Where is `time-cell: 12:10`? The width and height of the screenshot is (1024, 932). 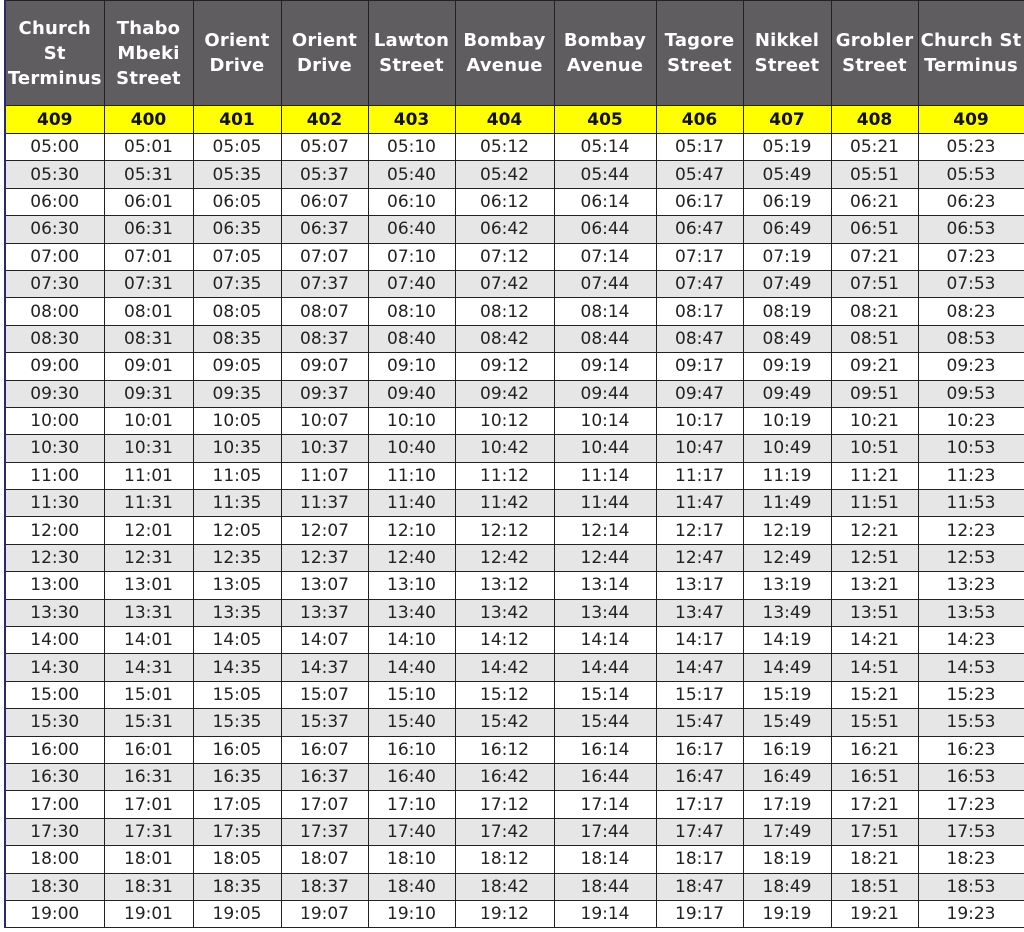
time-cell: 12:10 is located at coordinates (411, 530).